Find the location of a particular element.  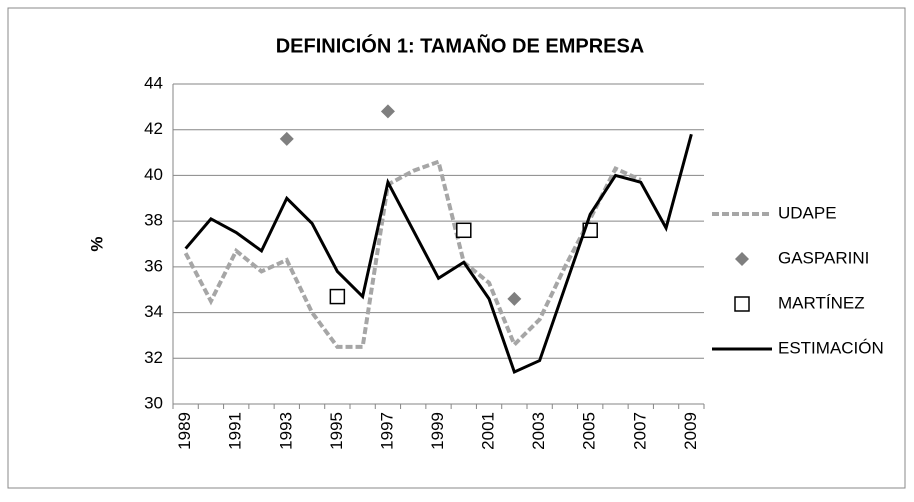

x-tick-label: 2001 is located at coordinates (488, 431).